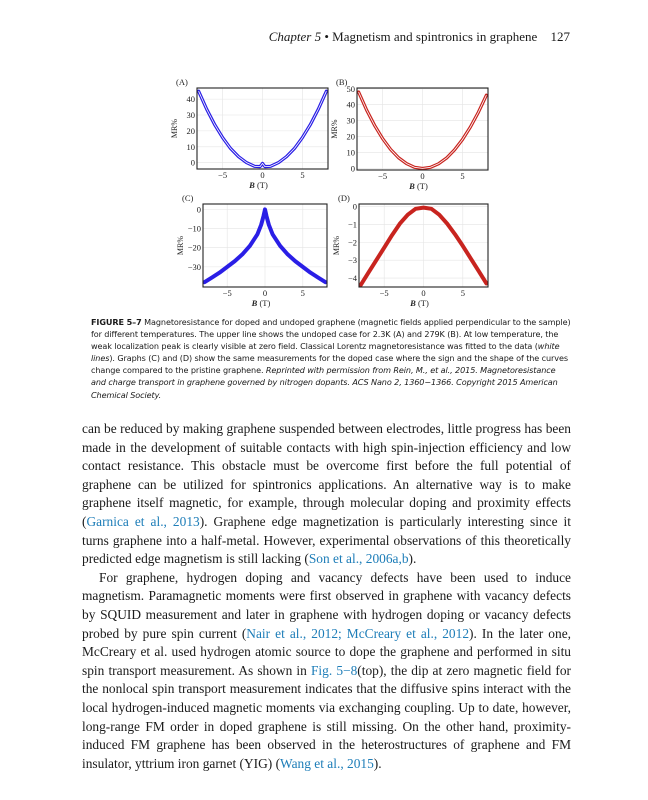 This screenshot has width=648, height=800. Describe the element at coordinates (325, 352) in the screenshot. I see `caption-text: white lines` at that location.